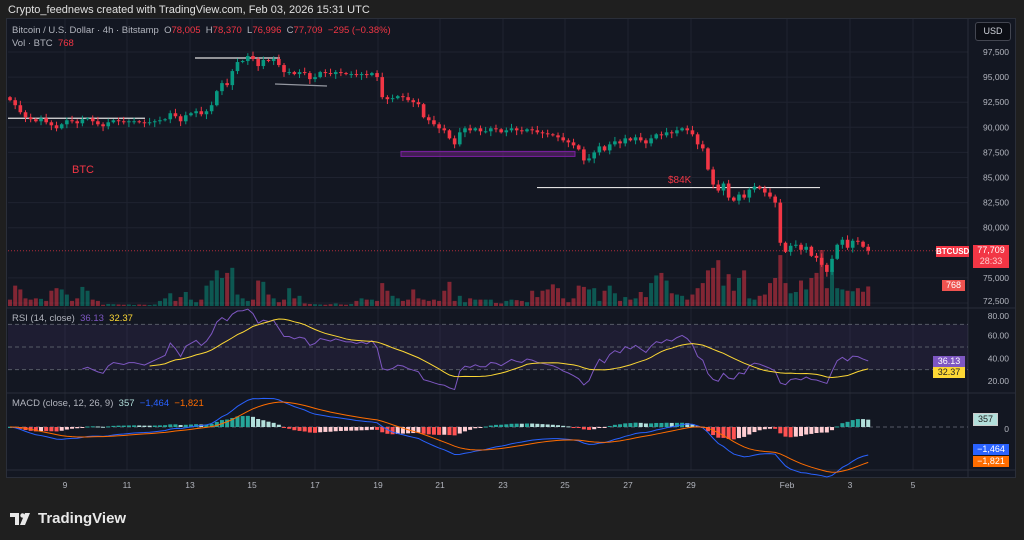 The image size is (1024, 540). What do you see at coordinates (503, 485) in the screenshot?
I see `x-tick-label: 23` at bounding box center [503, 485].